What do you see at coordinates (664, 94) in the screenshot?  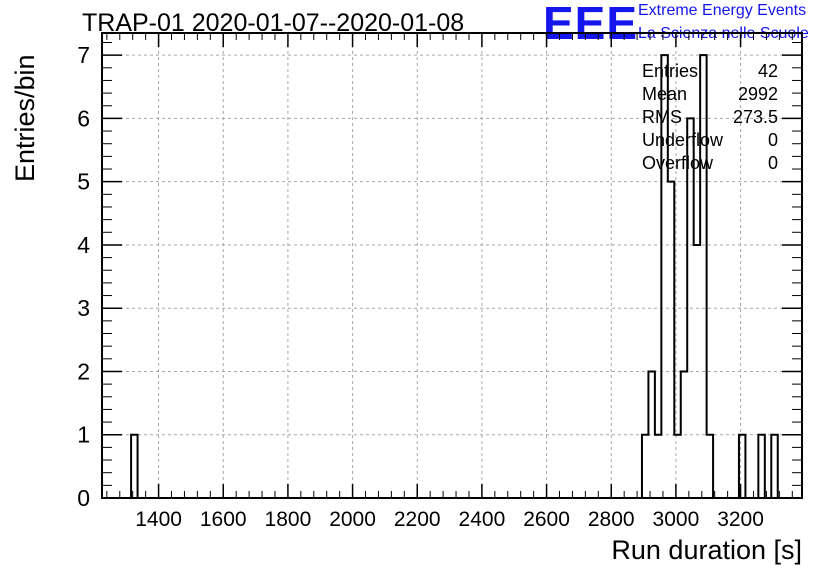 I see `stats-label: Mean` at bounding box center [664, 94].